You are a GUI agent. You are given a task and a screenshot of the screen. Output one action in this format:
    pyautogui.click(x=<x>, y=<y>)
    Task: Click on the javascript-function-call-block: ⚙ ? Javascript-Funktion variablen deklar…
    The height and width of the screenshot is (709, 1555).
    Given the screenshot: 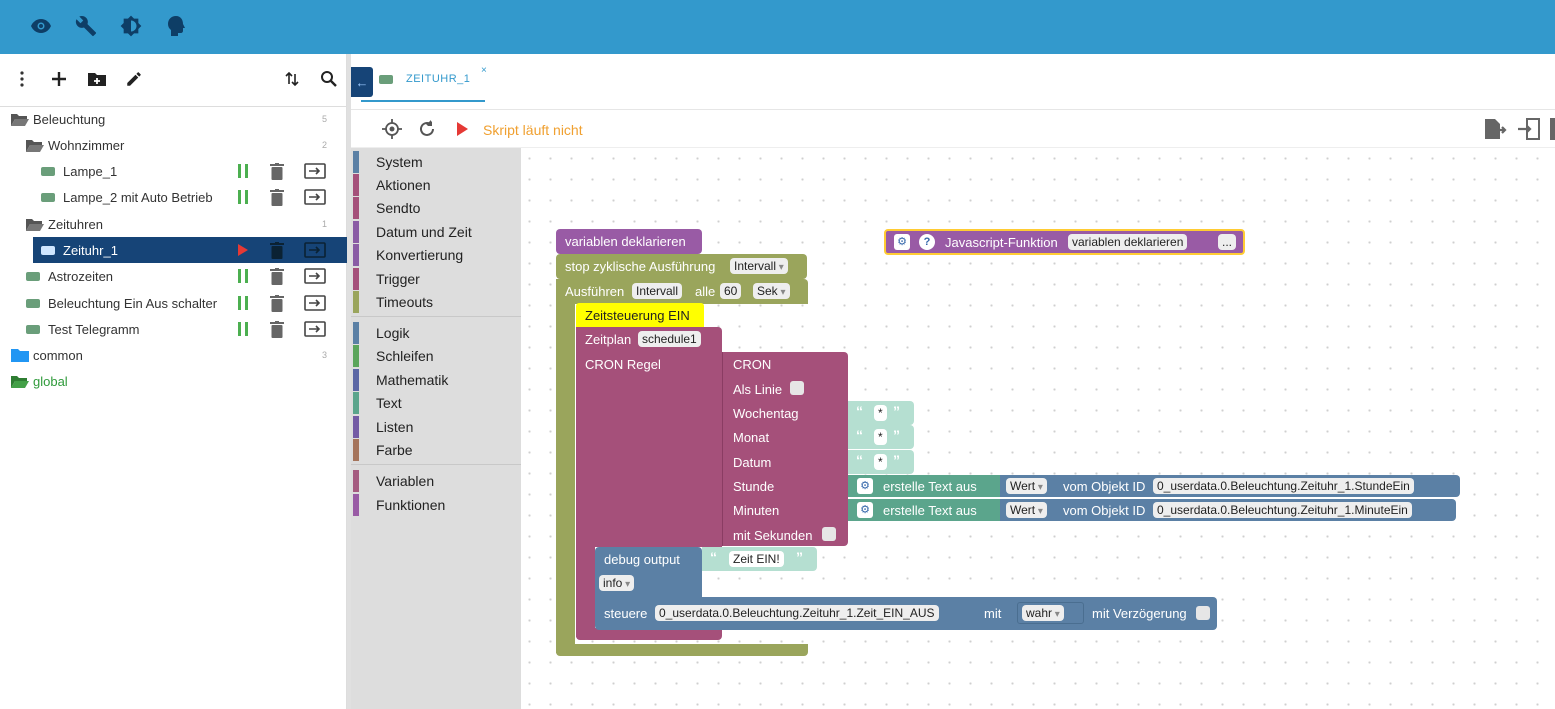 What is the action you would take?
    pyautogui.click(x=1064, y=242)
    